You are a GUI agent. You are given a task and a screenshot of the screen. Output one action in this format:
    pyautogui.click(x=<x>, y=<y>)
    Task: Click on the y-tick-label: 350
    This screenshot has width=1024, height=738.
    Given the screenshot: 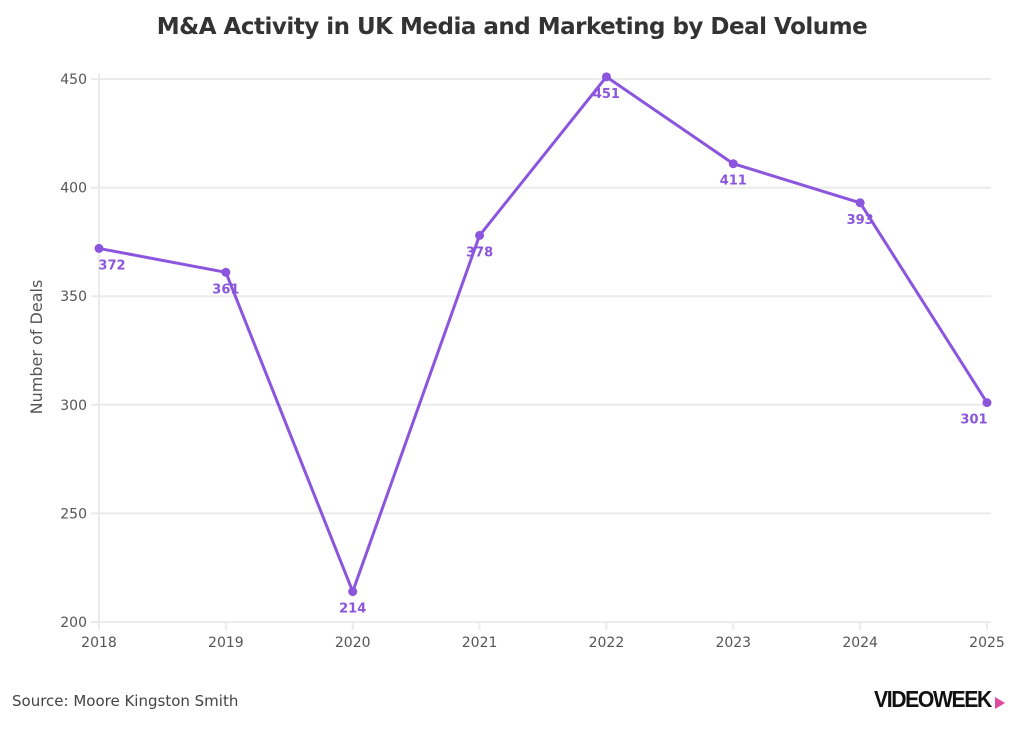 What is the action you would take?
    pyautogui.click(x=73, y=297)
    